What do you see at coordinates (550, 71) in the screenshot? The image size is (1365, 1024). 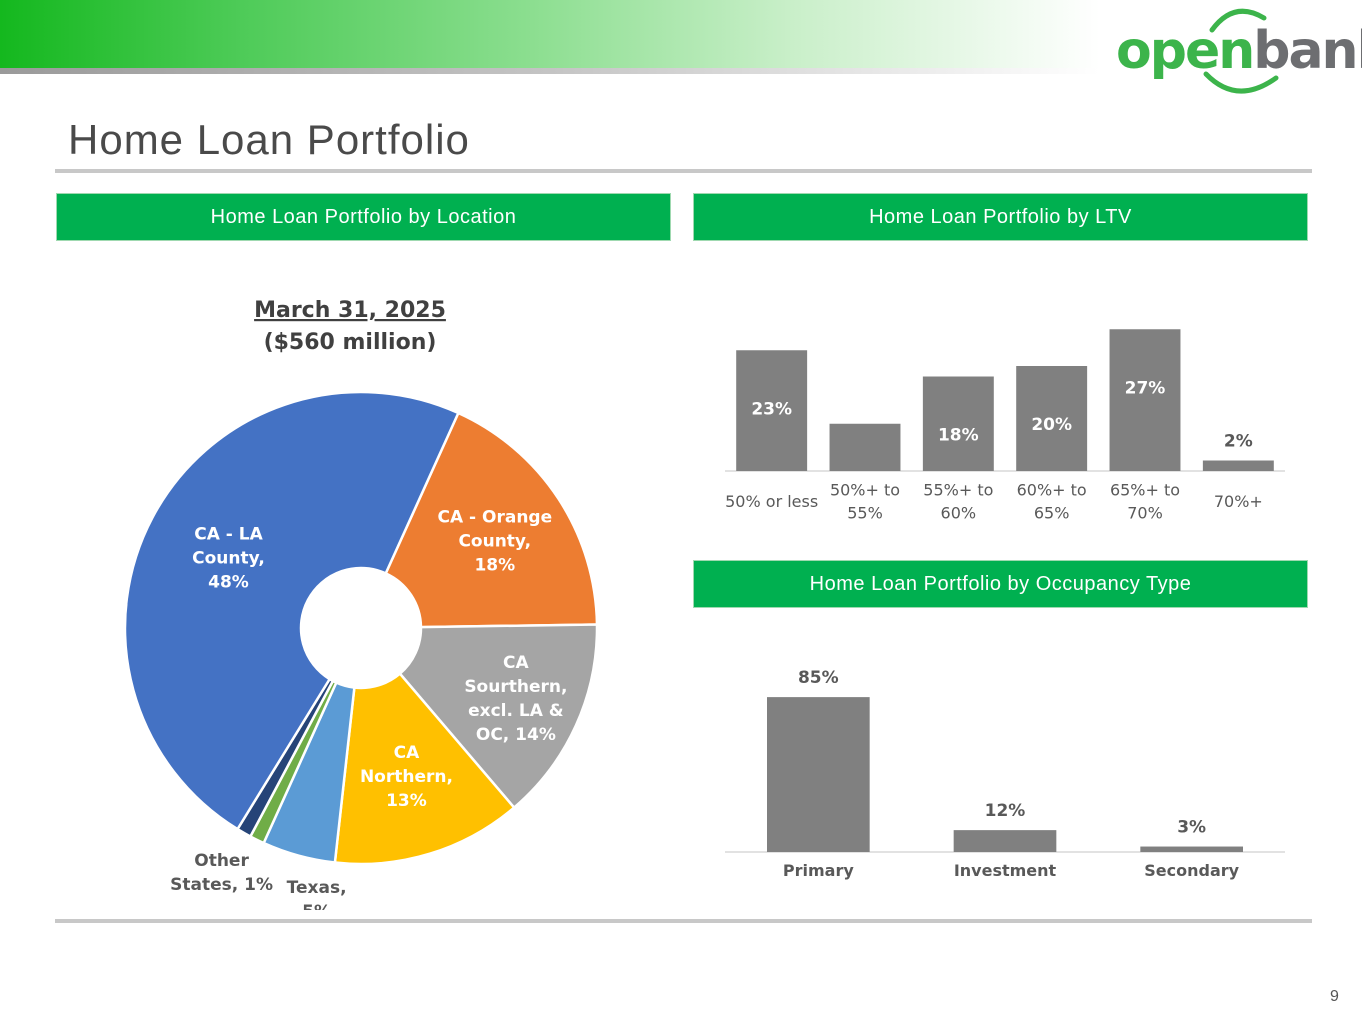 I see `header-band-shadow` at bounding box center [550, 71].